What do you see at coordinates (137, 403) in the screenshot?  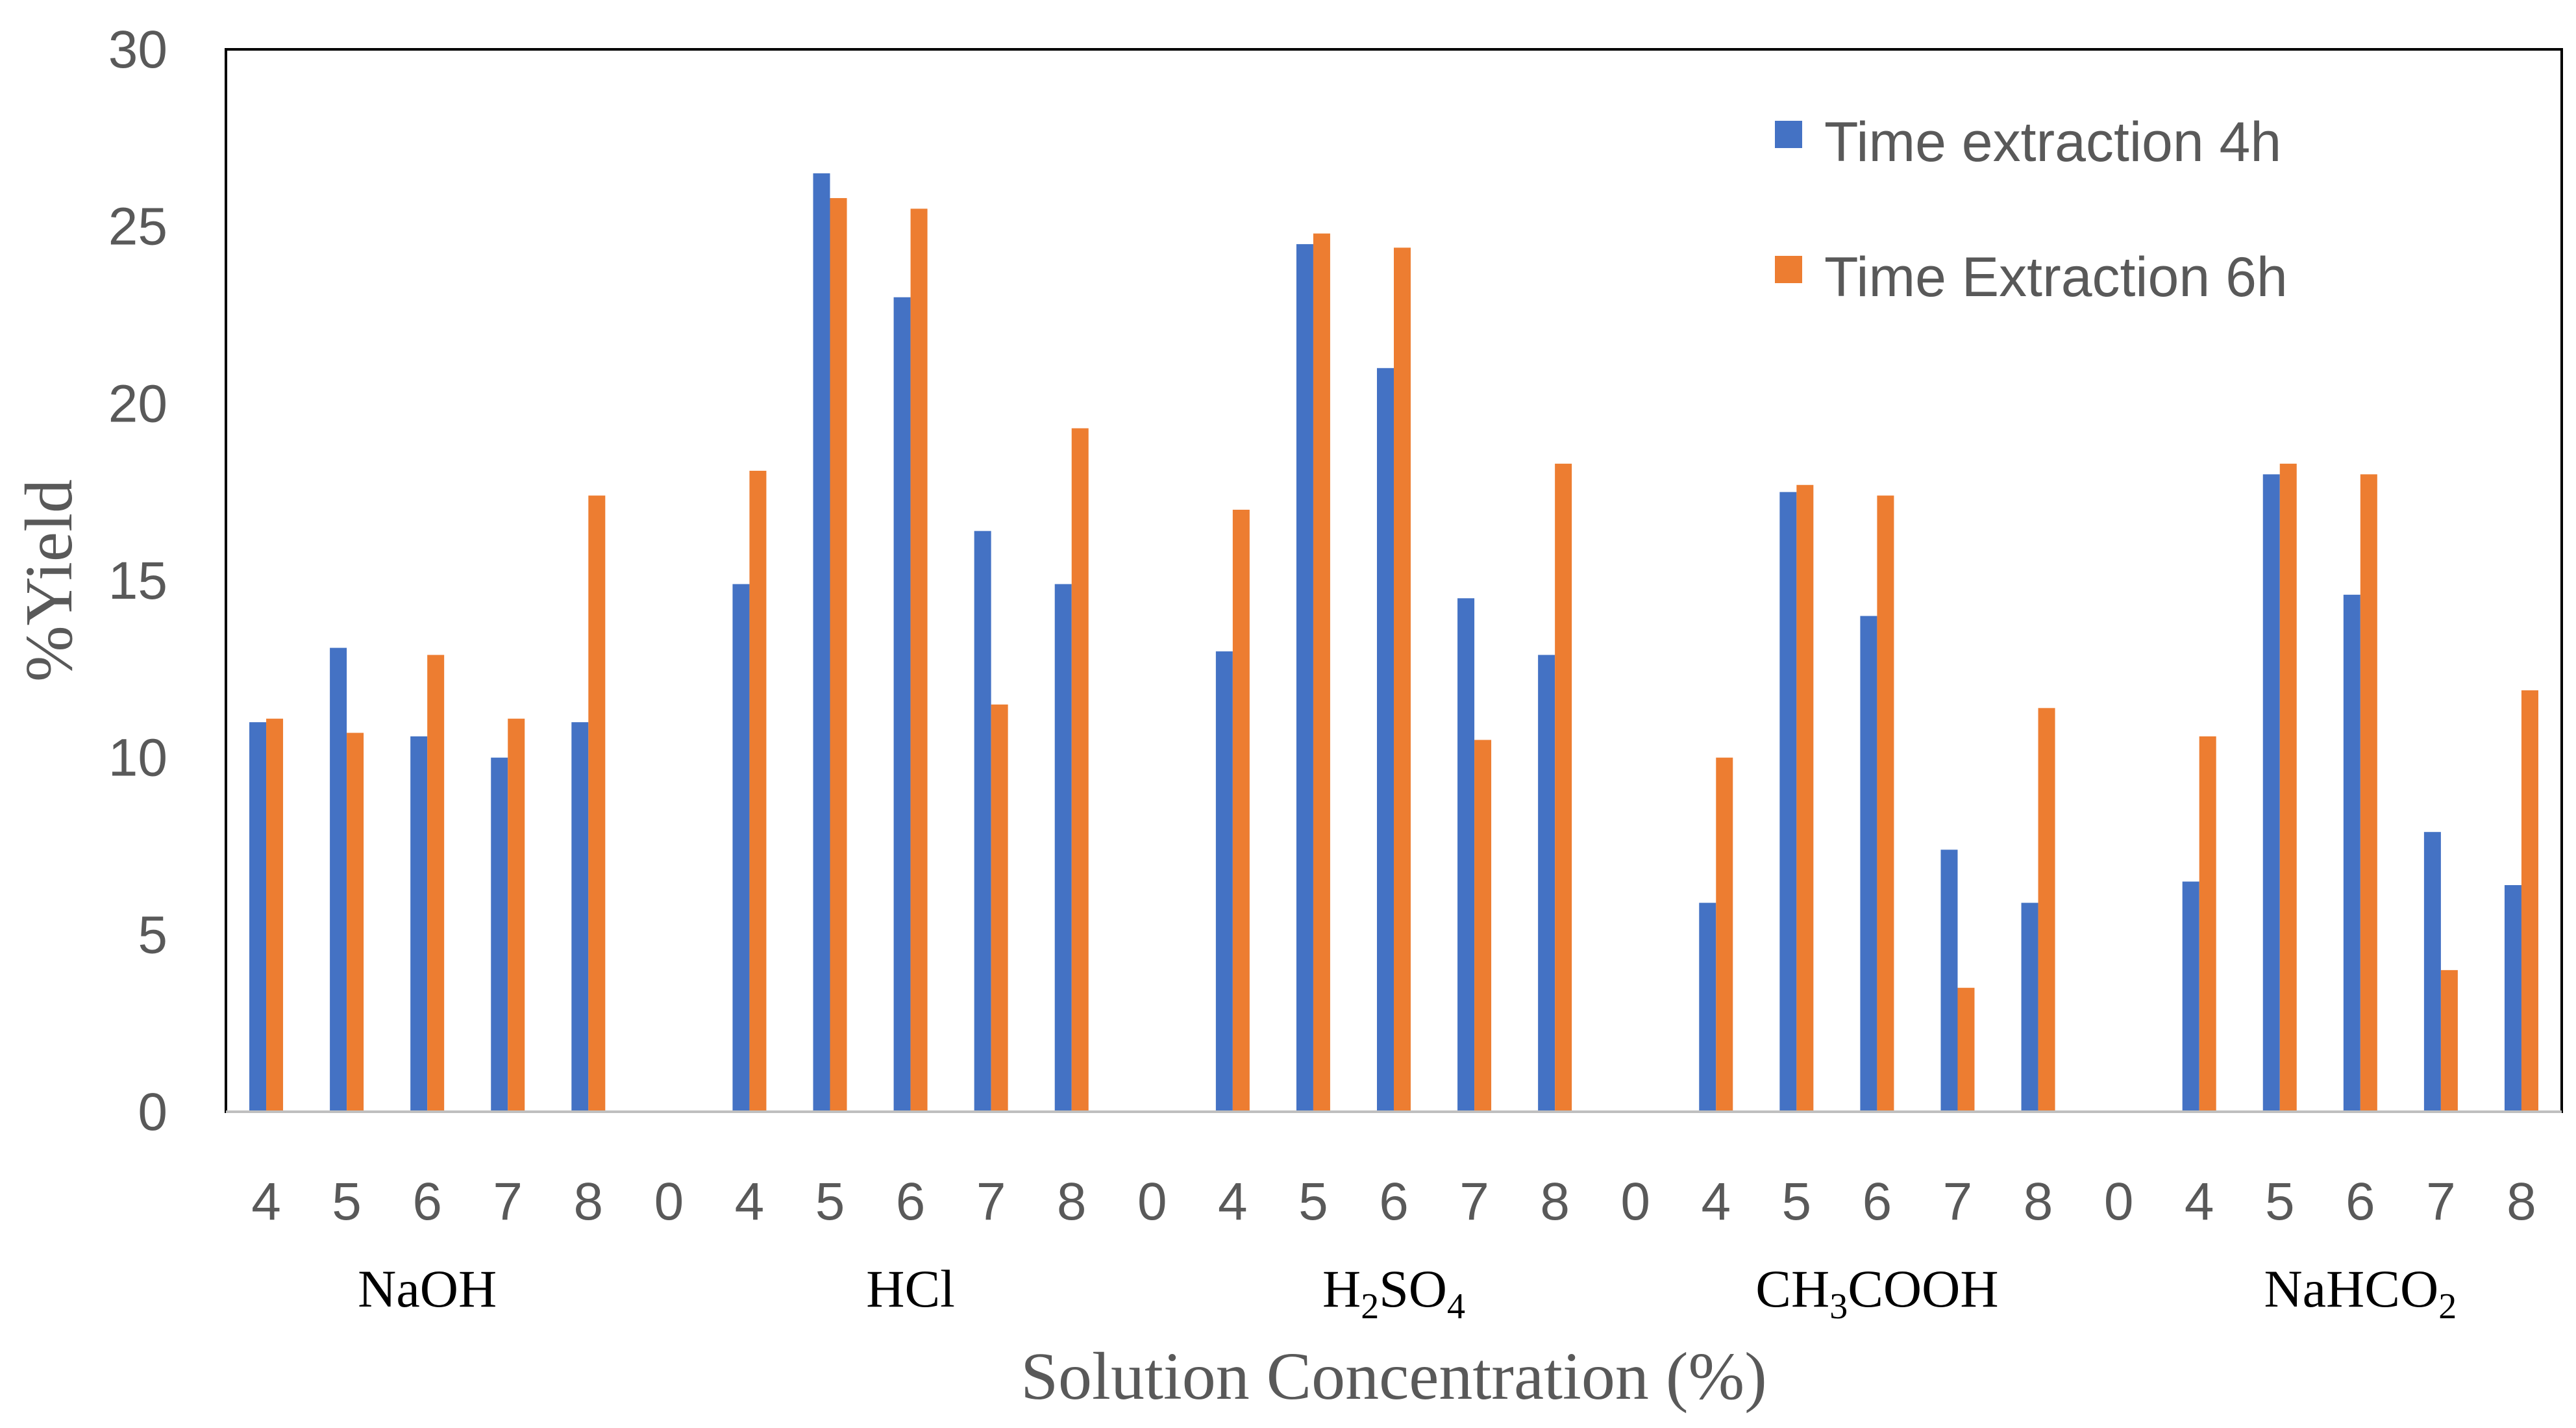 I see `y-tick-label: 20` at bounding box center [137, 403].